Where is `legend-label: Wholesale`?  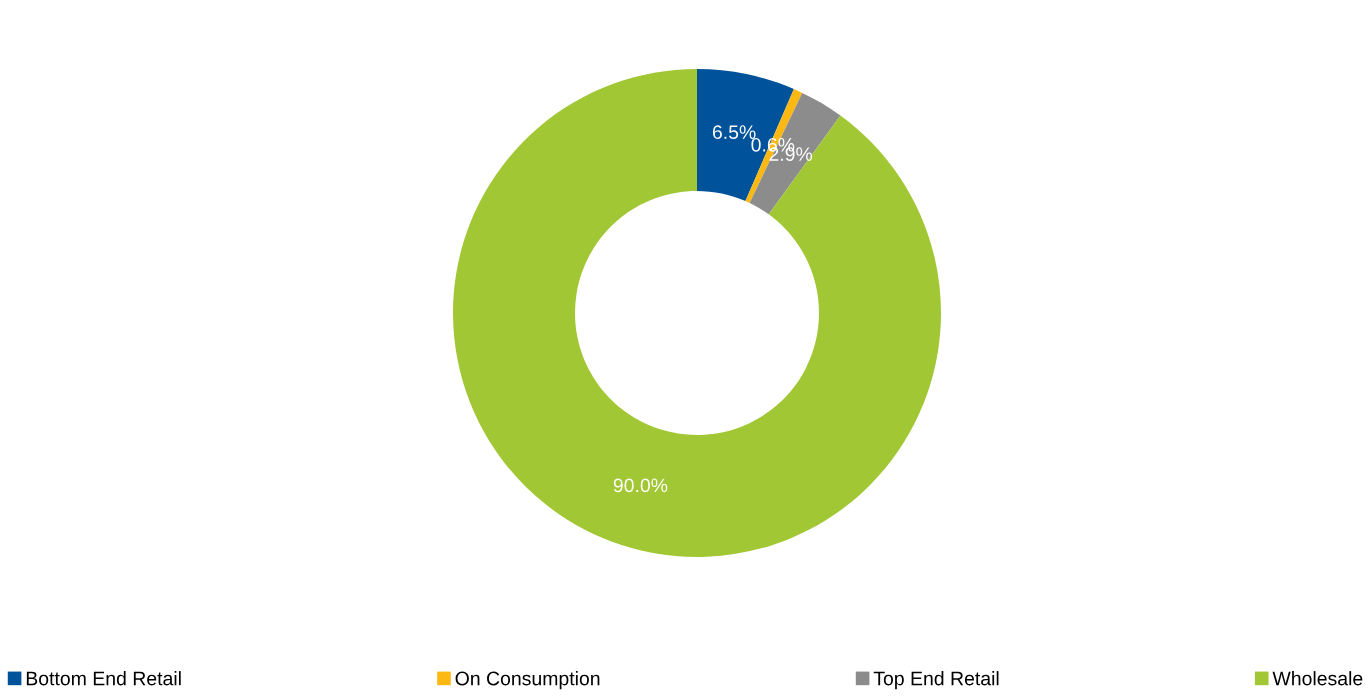 legend-label: Wholesale is located at coordinates (1317, 678).